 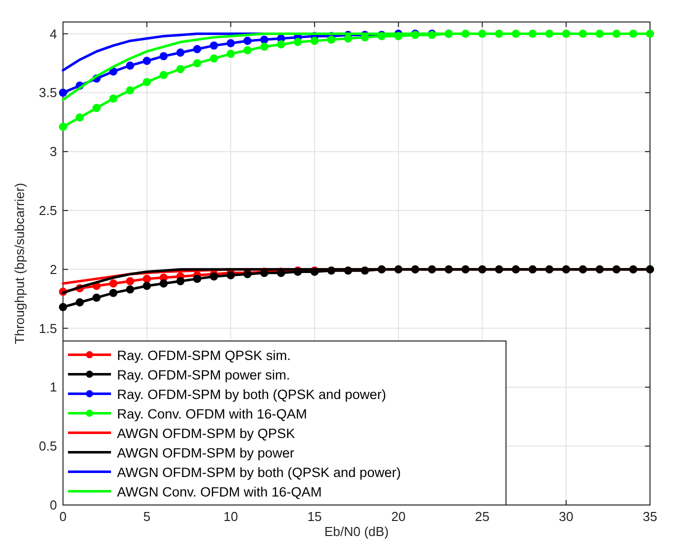 What do you see at coordinates (53, 387) in the screenshot?
I see `y-tick-label: 1` at bounding box center [53, 387].